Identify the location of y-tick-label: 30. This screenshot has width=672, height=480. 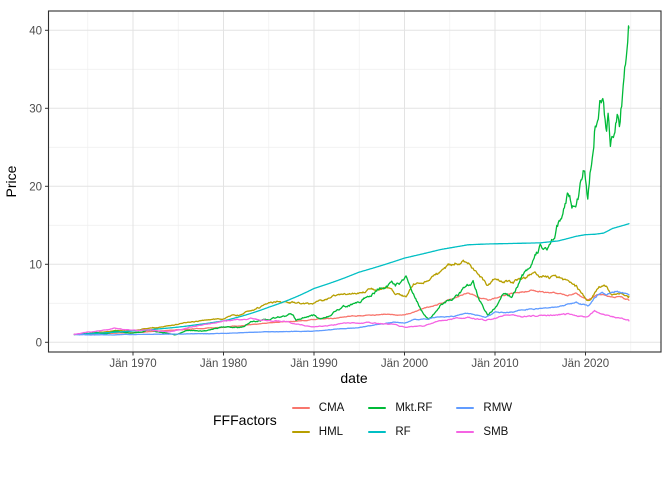
(35, 109).